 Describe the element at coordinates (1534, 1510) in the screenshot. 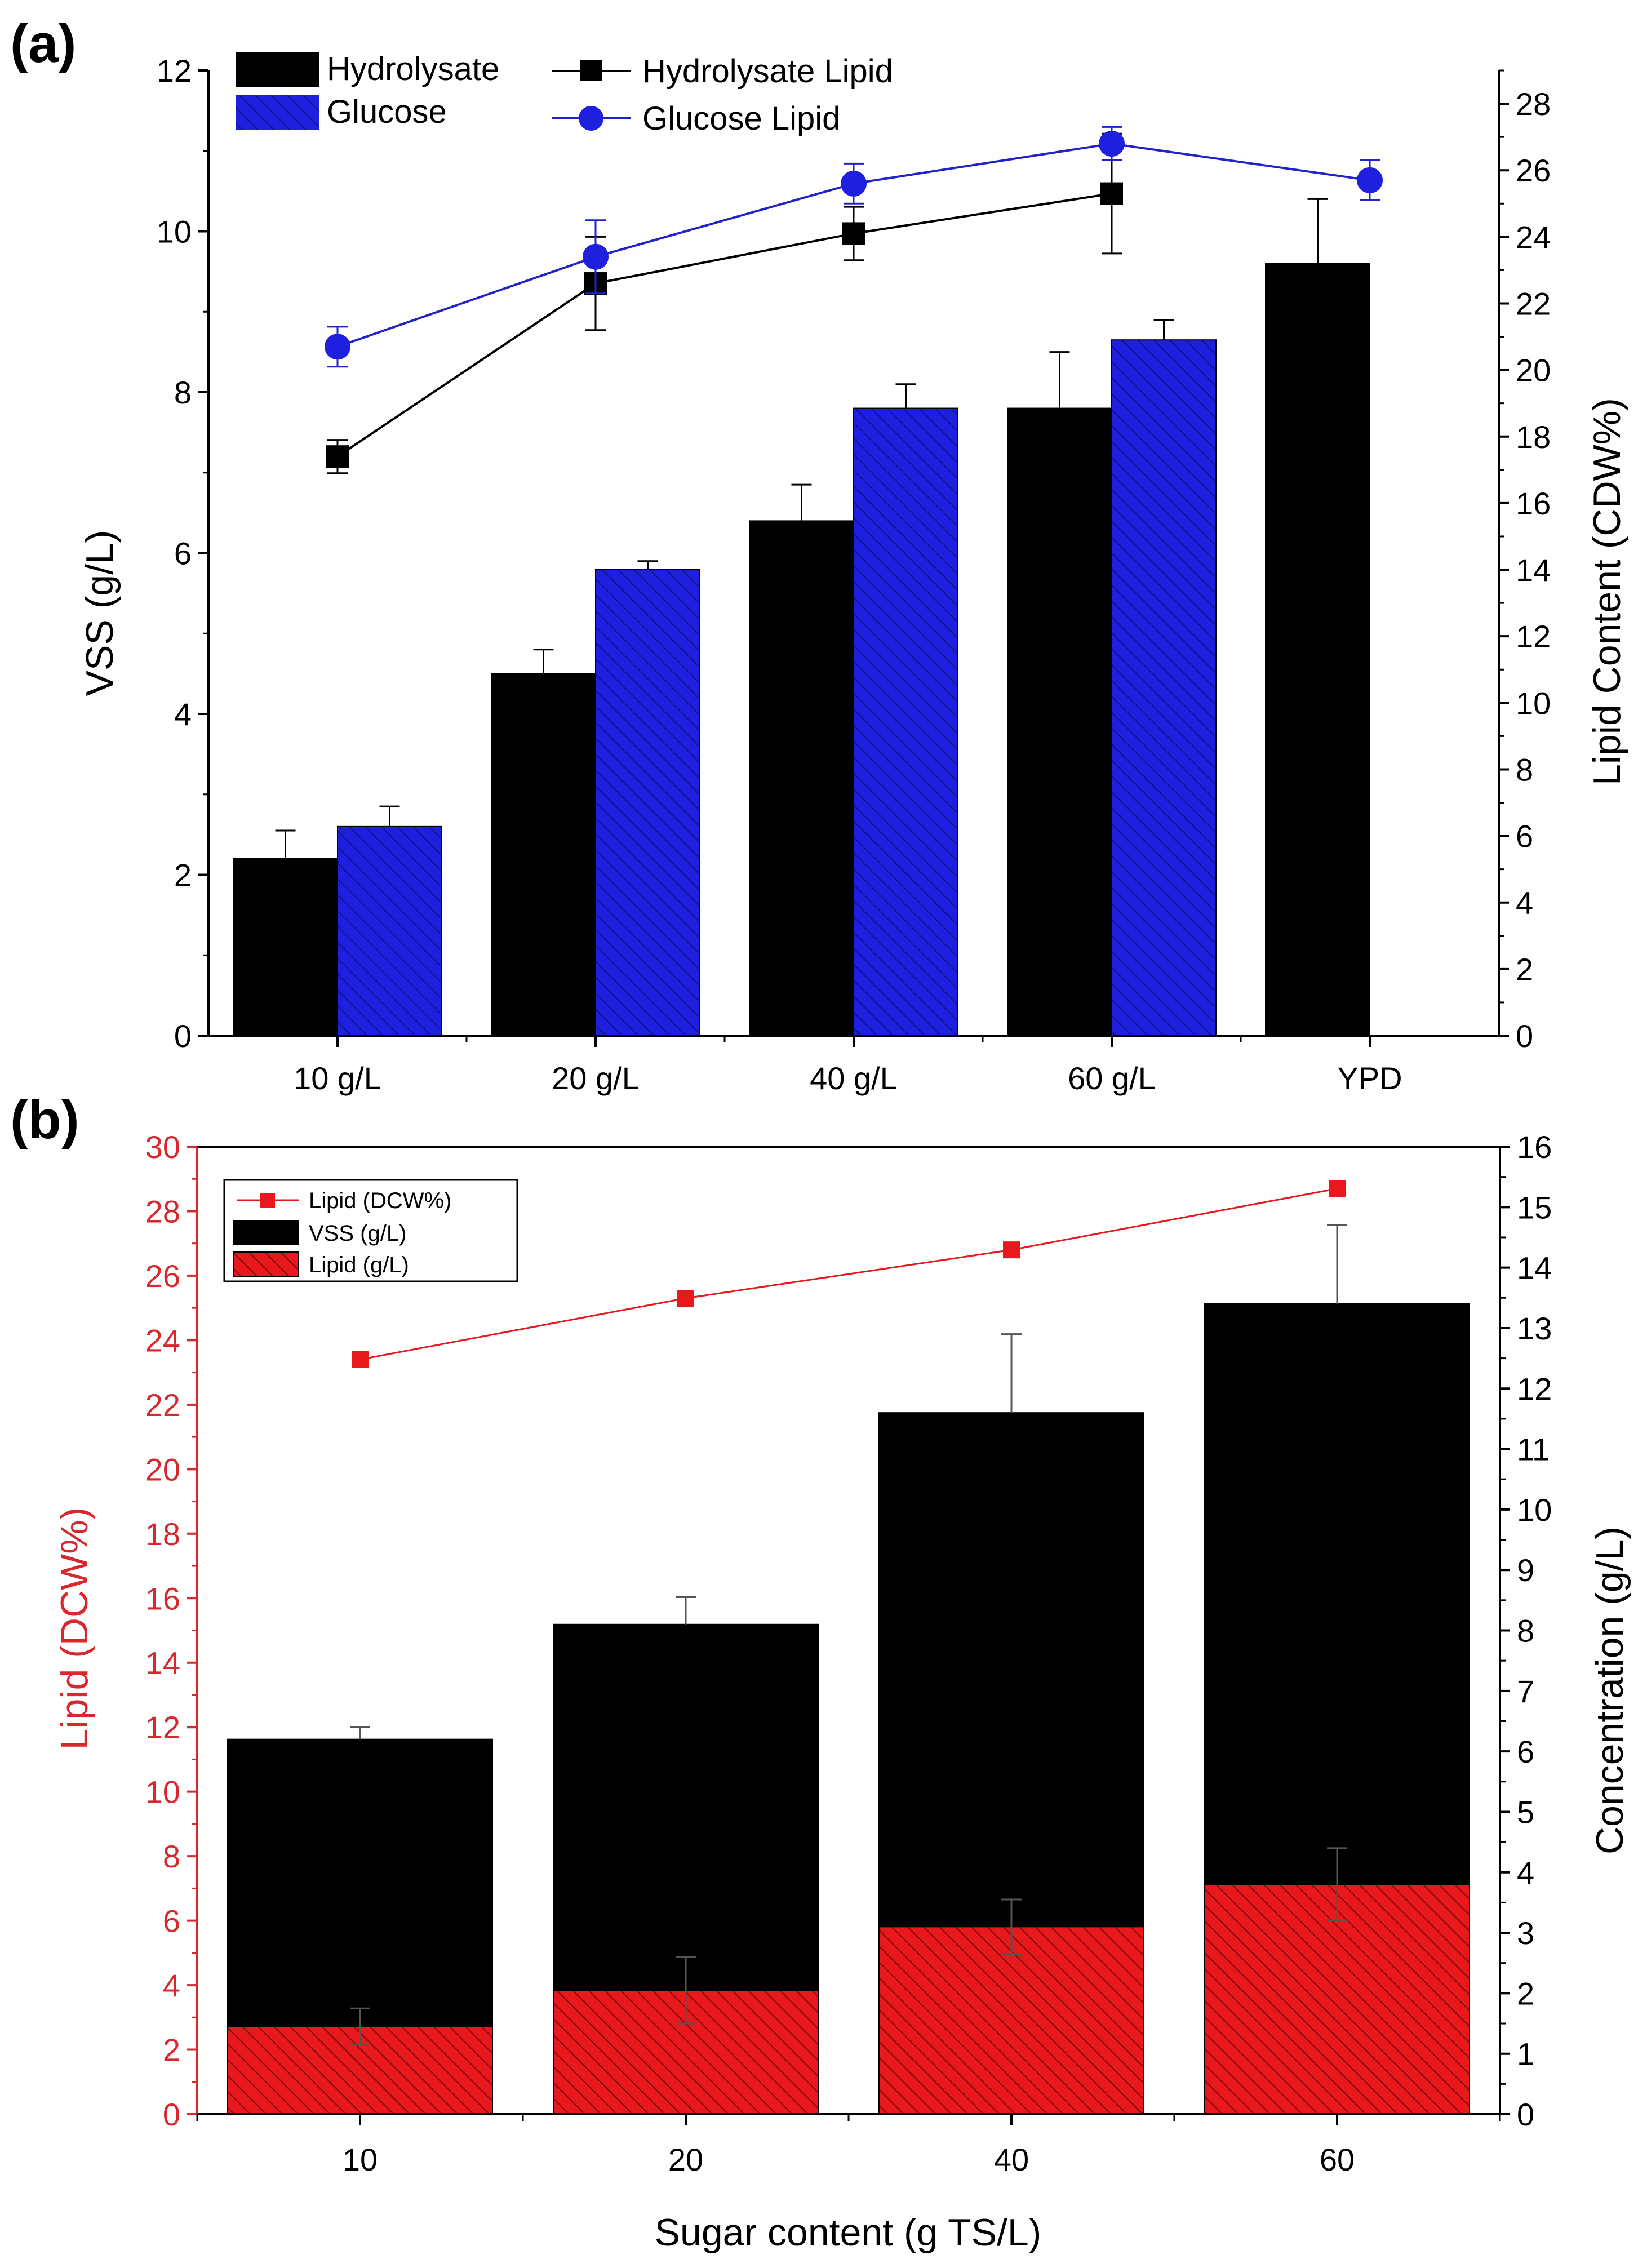

I see `tick-label-b-right-10: 10` at that location.